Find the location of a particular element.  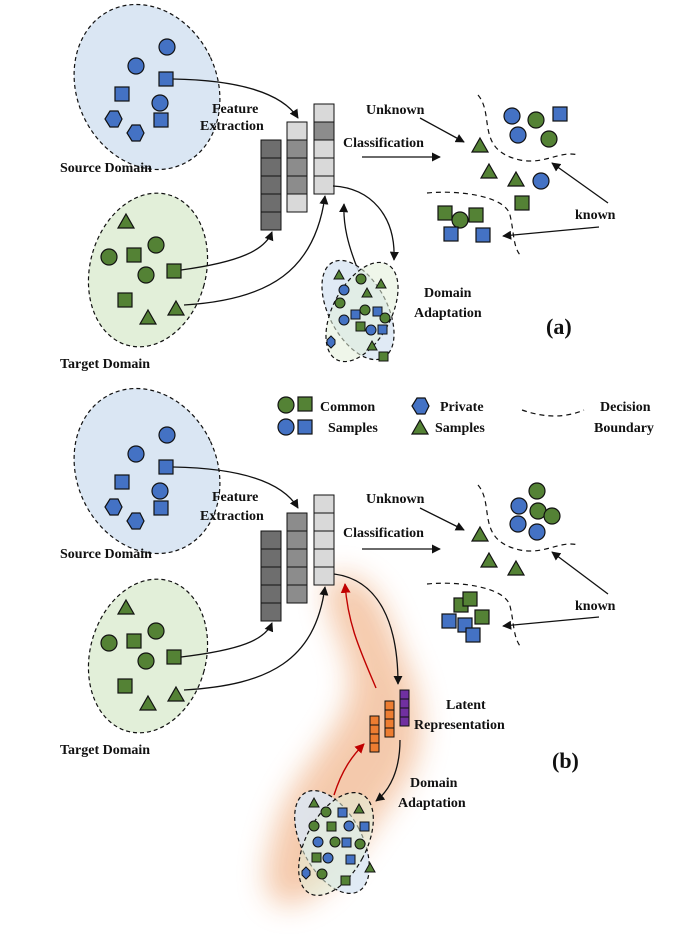

unknown-label: Unknown is located at coordinates (395, 499).